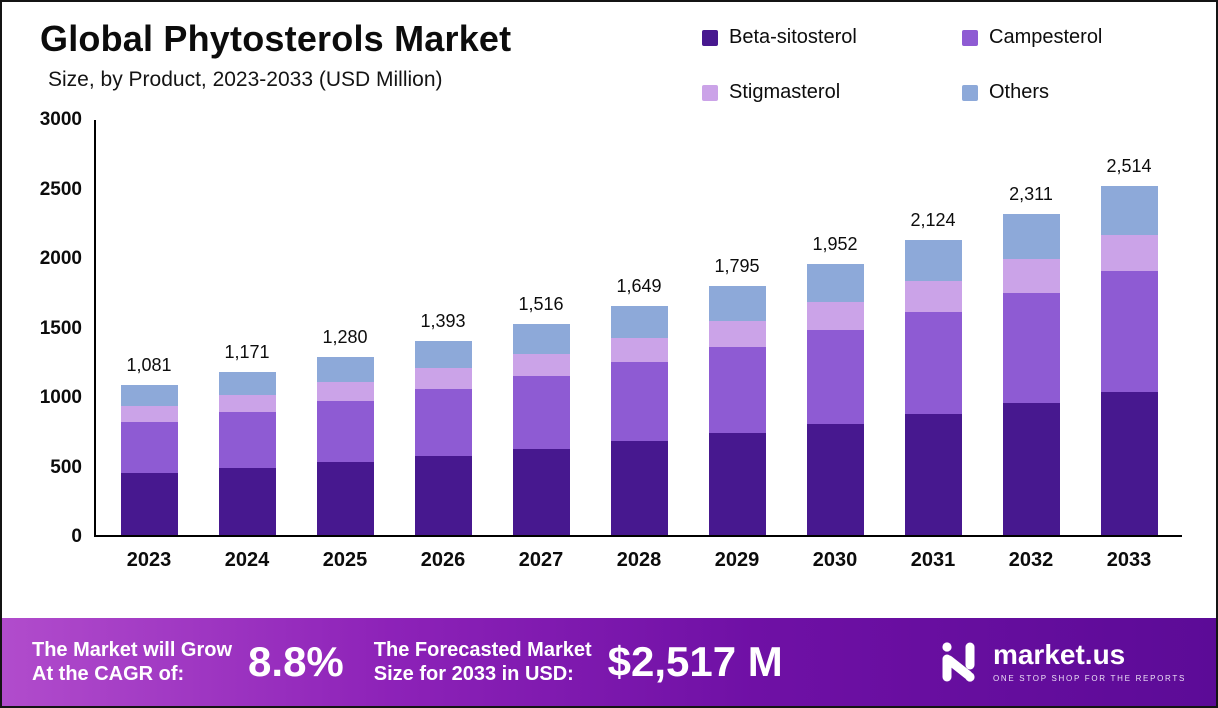 The height and width of the screenshot is (708, 1218). I want to click on bar-column: 2,514, so click(1129, 345).